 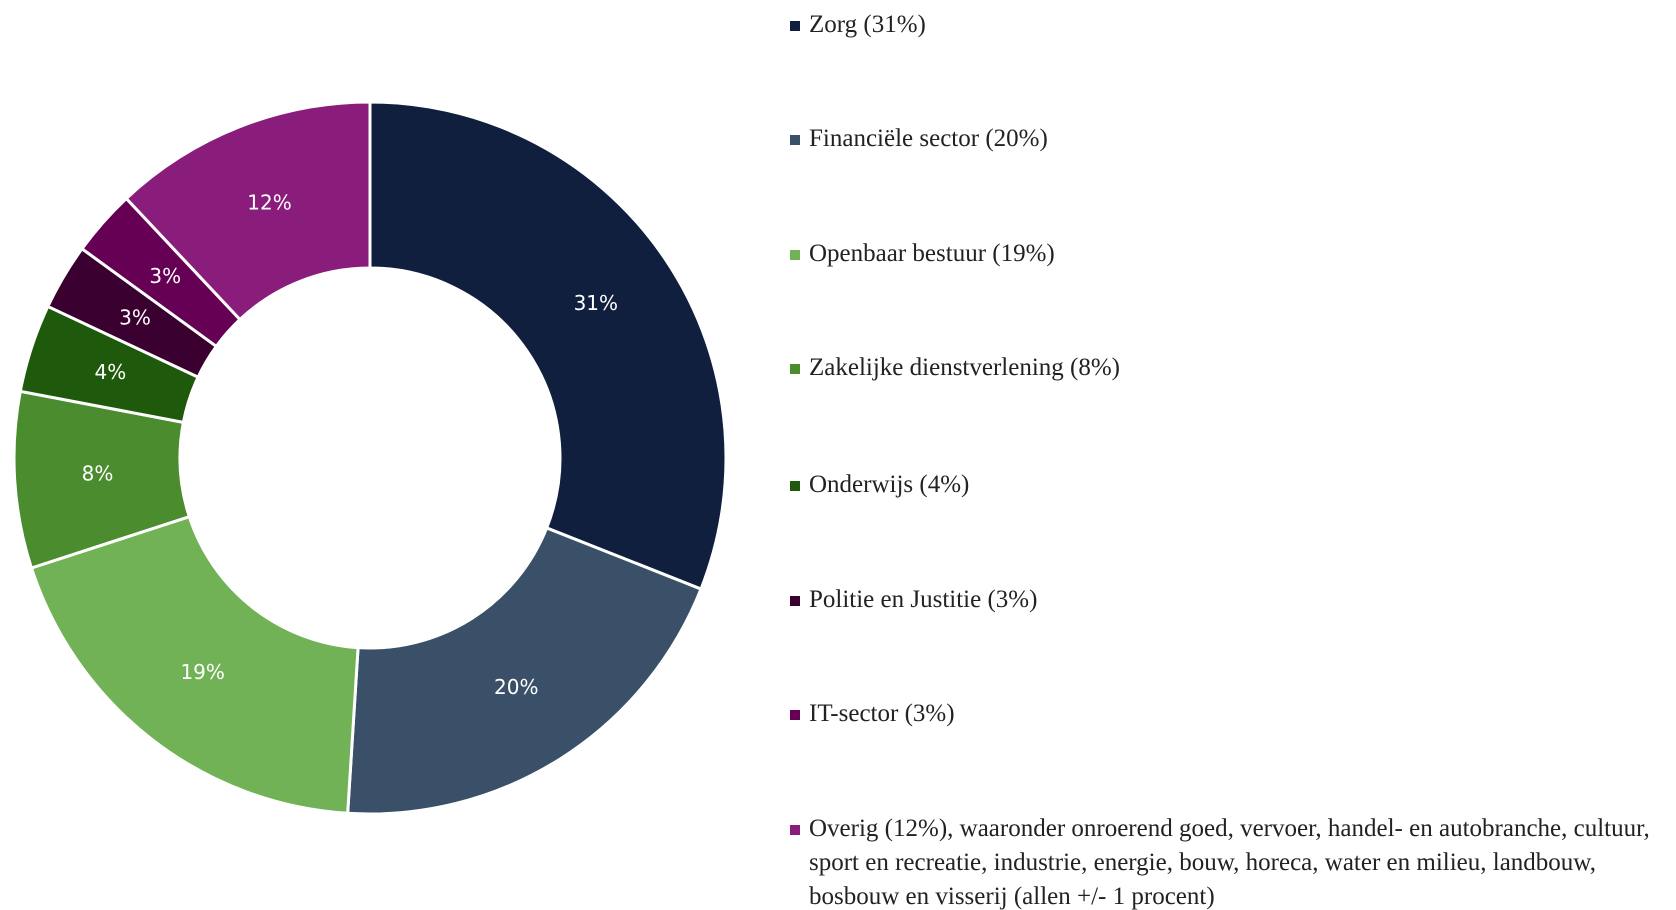 What do you see at coordinates (923, 599) in the screenshot?
I see `legend-label: Politie en Justitie (3%)` at bounding box center [923, 599].